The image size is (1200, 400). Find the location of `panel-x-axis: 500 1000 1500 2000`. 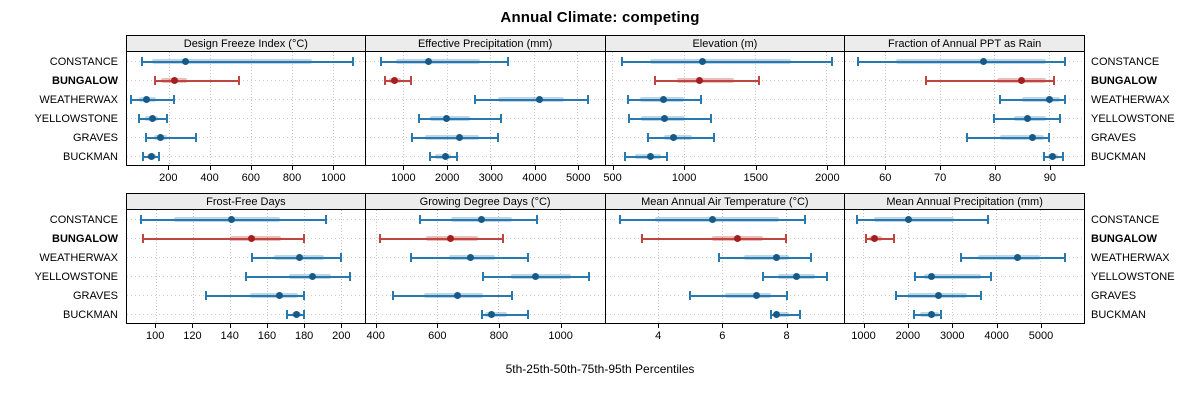

panel-x-axis: 500 1000 1500 2000 is located at coordinates (724, 179).